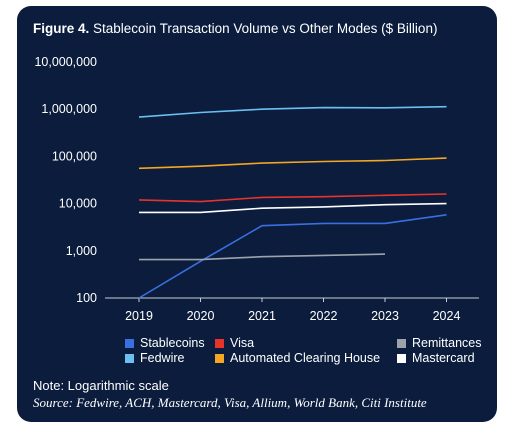 The width and height of the screenshot is (509, 435). I want to click on x-tick-label: 2022, so click(324, 316).